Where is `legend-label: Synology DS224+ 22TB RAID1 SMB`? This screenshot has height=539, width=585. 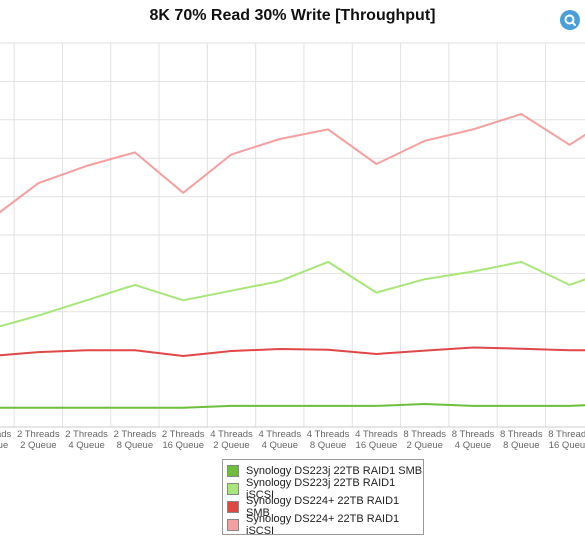 legend-label: Synology DS224+ 22TB RAID1 SMB is located at coordinates (323, 507).